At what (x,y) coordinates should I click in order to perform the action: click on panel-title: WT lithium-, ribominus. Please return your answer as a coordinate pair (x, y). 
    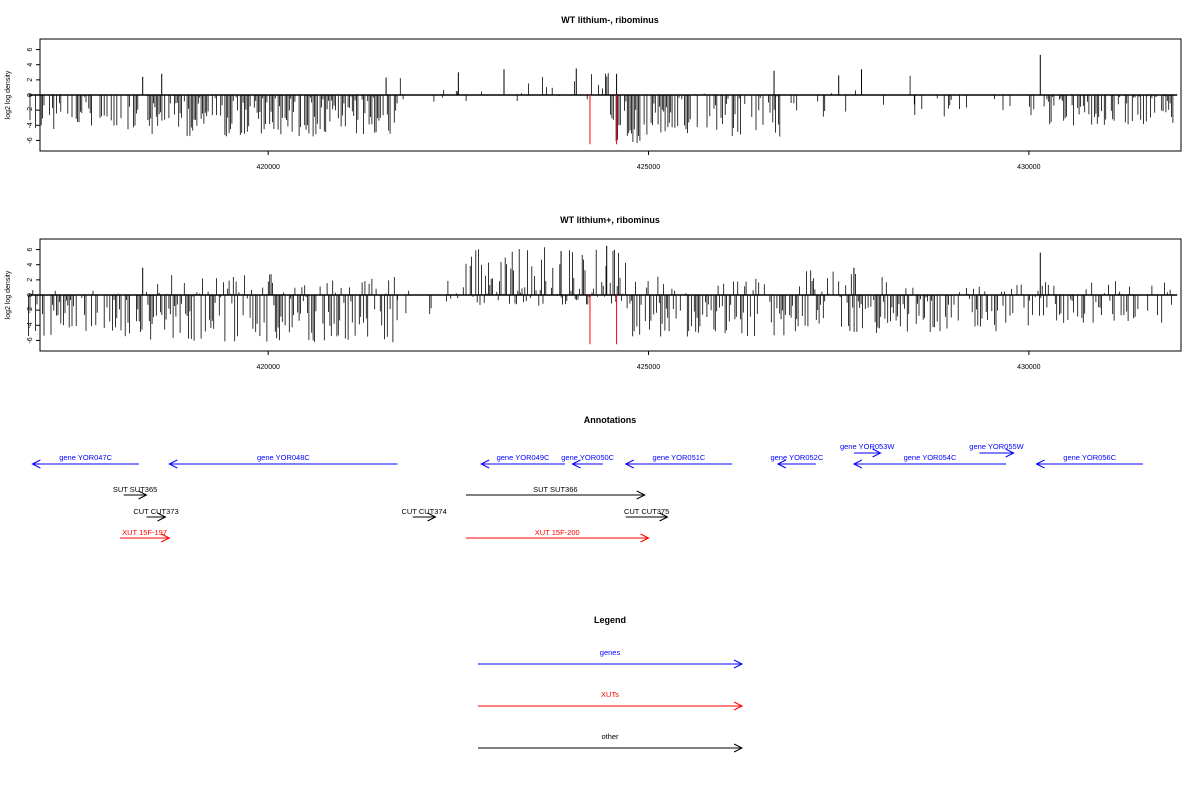
    Looking at the image, I should click on (610, 20).